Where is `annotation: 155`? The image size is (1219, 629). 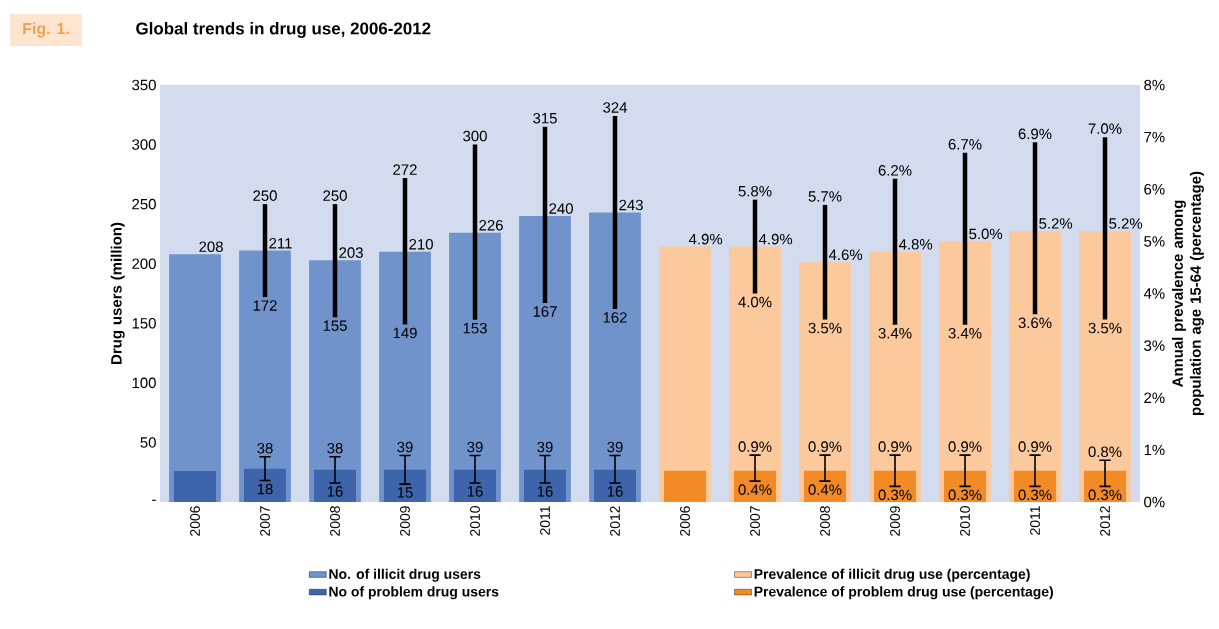
annotation: 155 is located at coordinates (335, 325).